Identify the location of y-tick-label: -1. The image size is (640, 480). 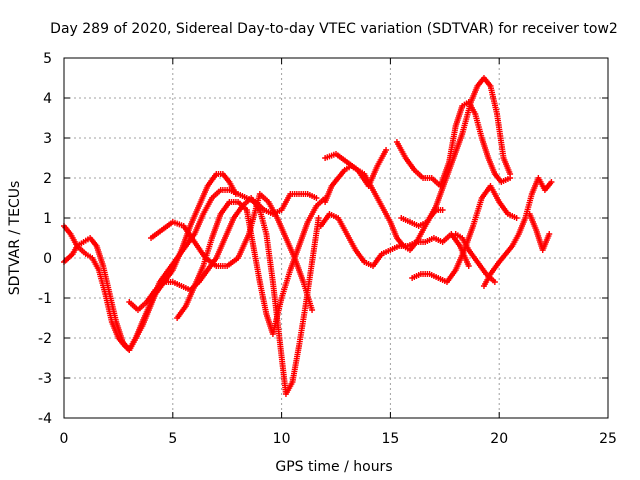
(45, 299).